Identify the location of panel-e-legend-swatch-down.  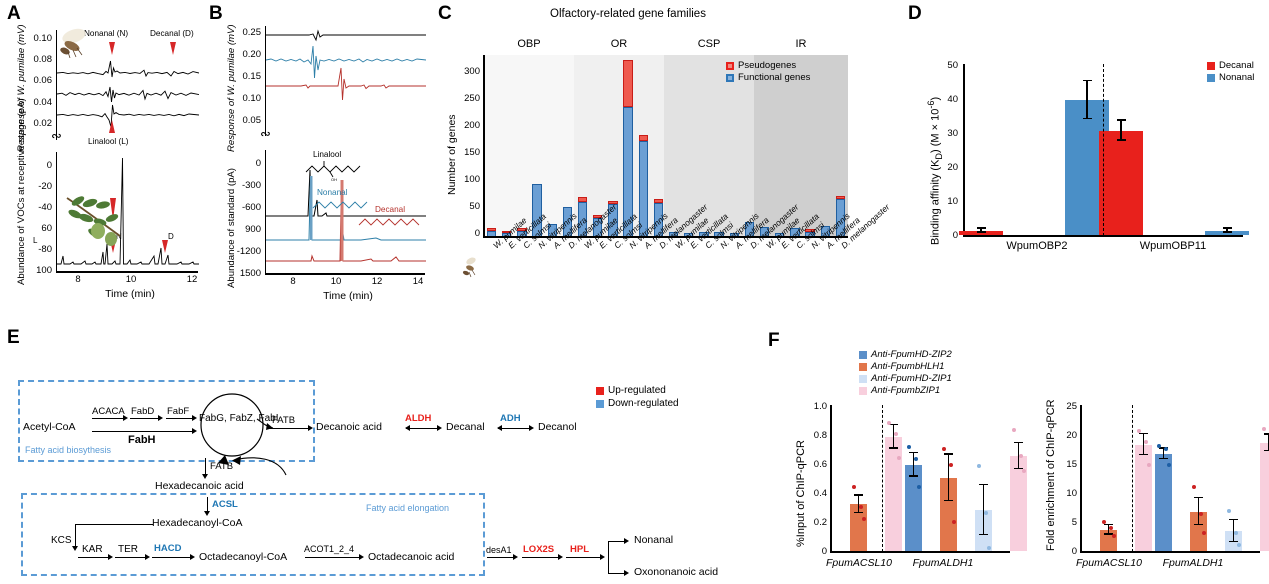
(600, 403).